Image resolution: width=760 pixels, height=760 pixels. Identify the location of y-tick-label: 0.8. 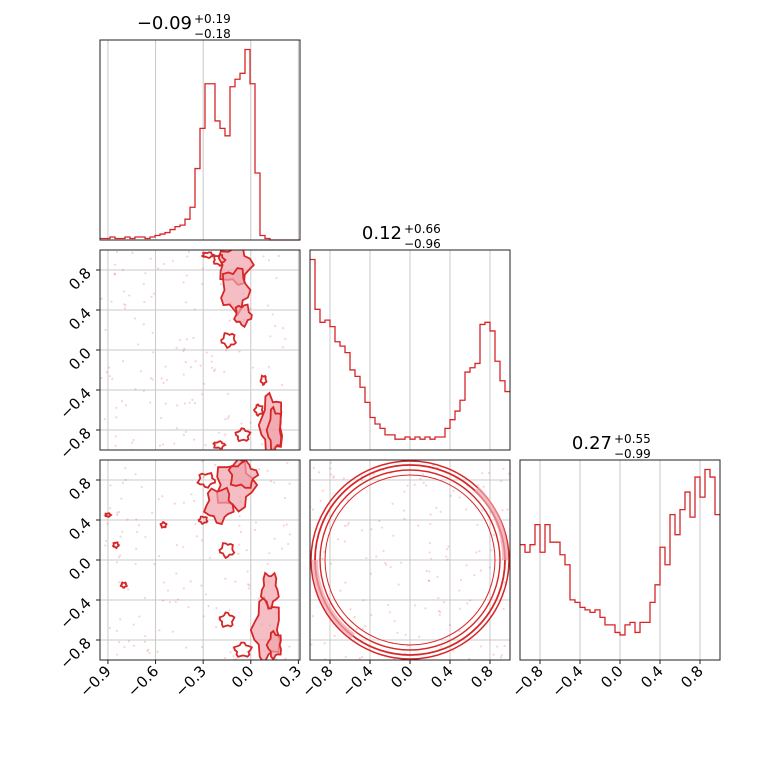
(80, 279).